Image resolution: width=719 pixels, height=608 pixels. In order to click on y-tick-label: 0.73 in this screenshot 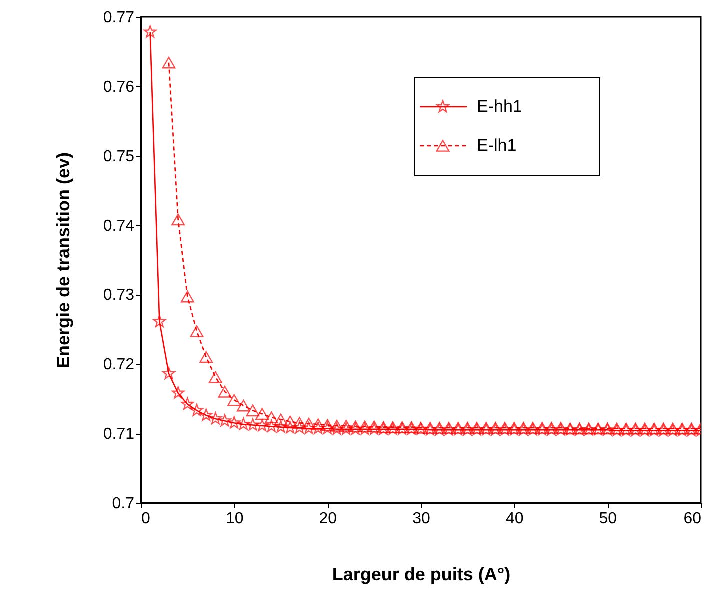, I will do `click(119, 295)`.